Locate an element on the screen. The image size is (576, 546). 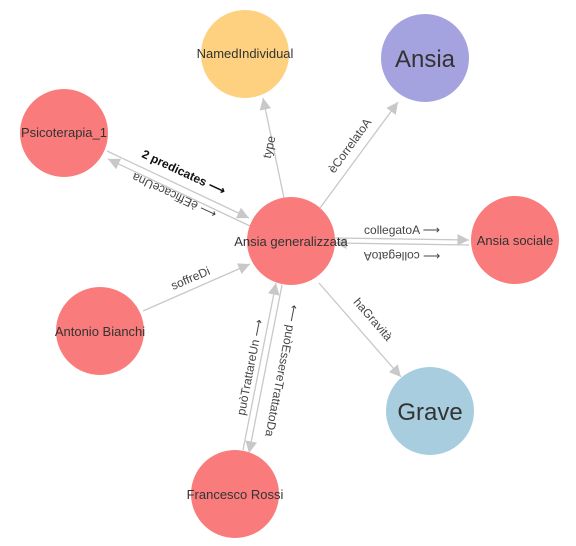
node-grave-label: Grave is located at coordinates (429, 412).